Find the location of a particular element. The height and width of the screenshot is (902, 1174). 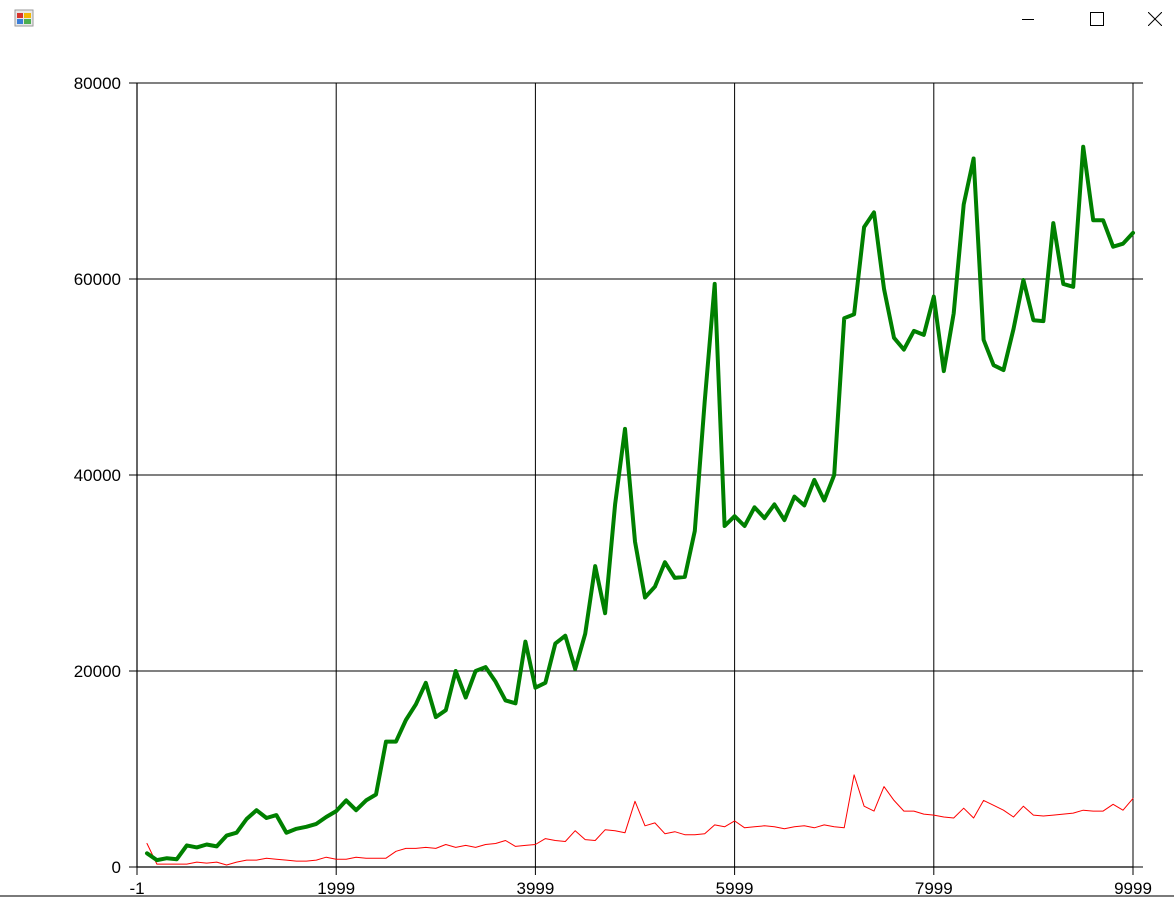

app-icon is located at coordinates (24, 18).